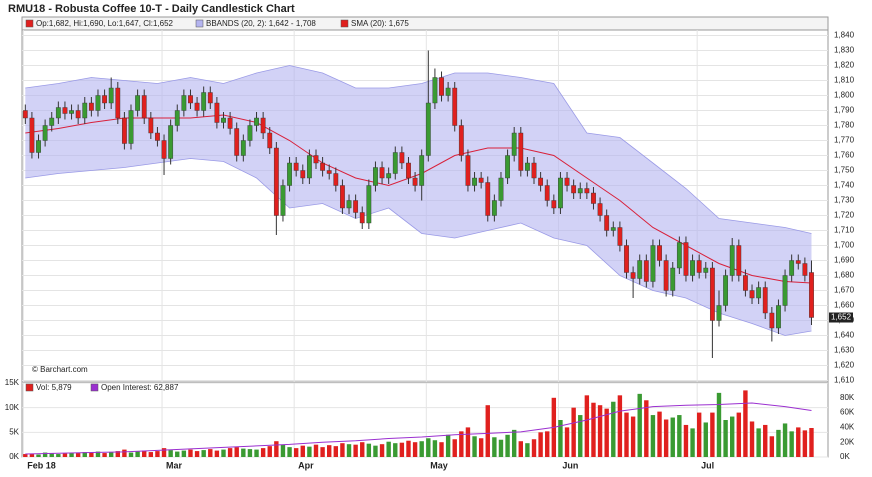 This screenshot has height=477, width=872. I want to click on y-tick-label: 1,760, so click(844, 155).